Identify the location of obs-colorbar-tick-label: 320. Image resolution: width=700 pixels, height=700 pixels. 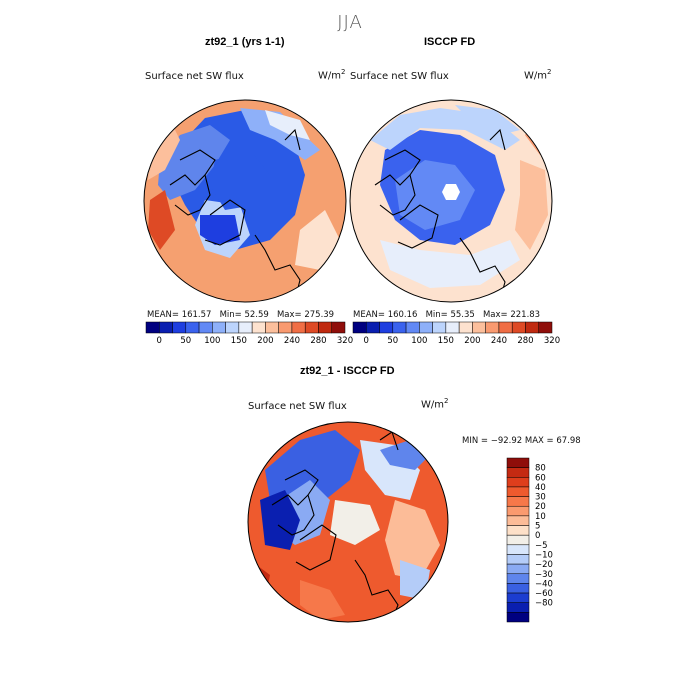
(552, 341).